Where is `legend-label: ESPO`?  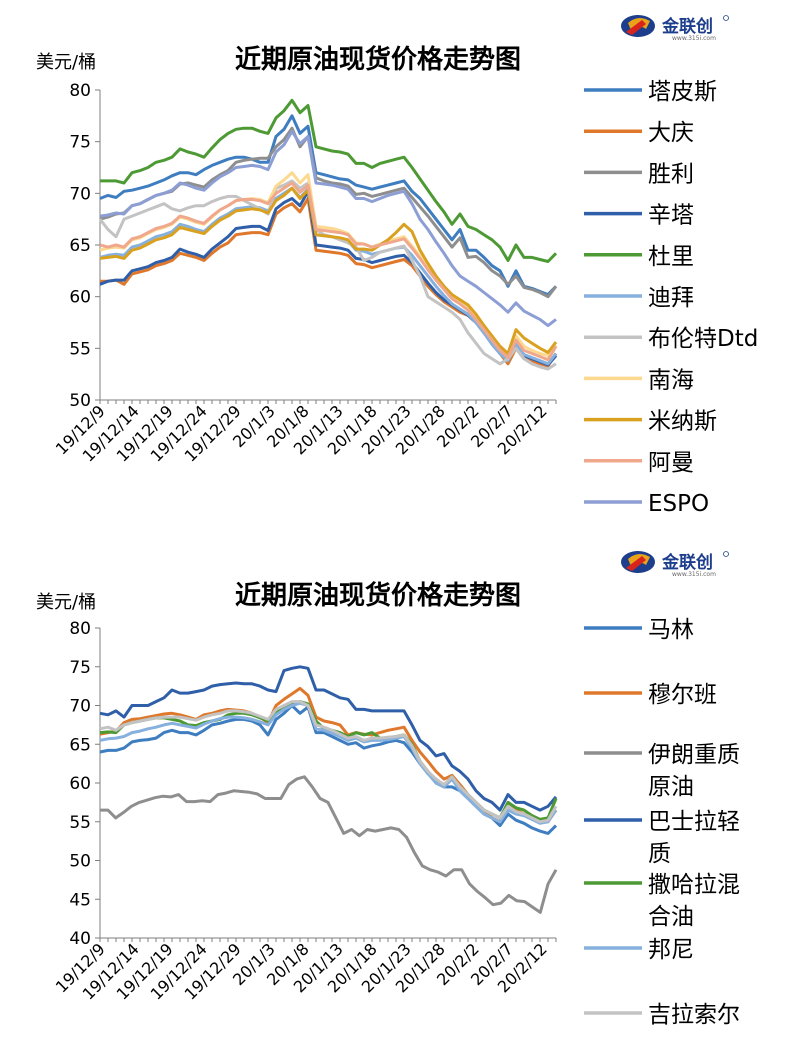
legend-label: ESPO is located at coordinates (678, 504).